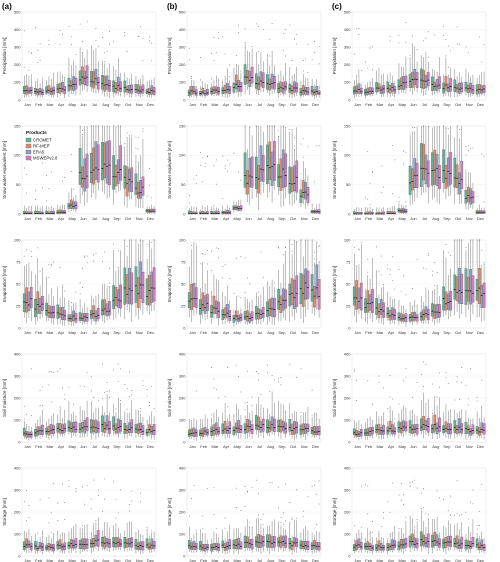 The image size is (500, 562). Describe the element at coordinates (248, 104) in the screenshot. I see `x-tick-label: Jun` at that location.